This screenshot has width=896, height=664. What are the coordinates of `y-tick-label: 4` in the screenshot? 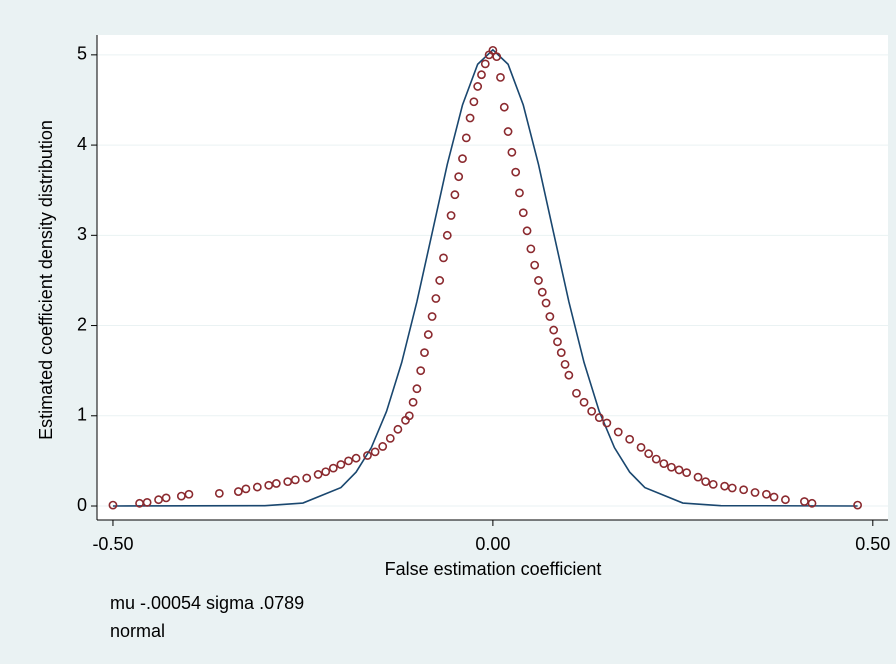 It's located at (82, 144).